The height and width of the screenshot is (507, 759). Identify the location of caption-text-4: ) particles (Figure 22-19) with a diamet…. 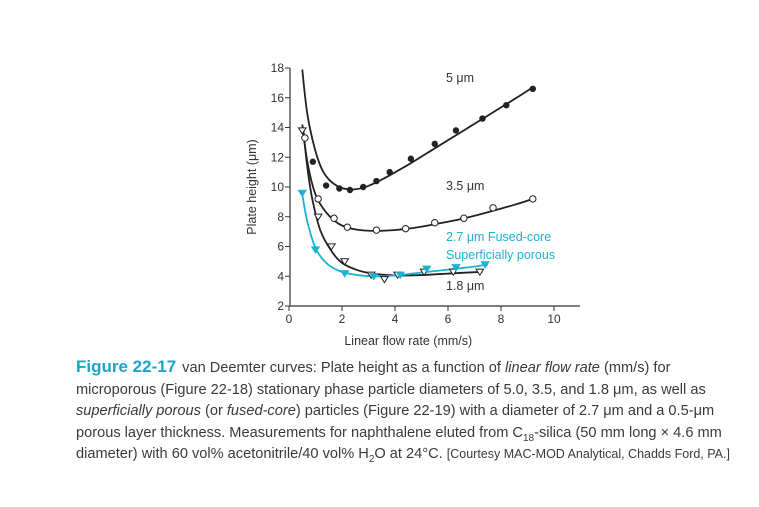
(395, 422).